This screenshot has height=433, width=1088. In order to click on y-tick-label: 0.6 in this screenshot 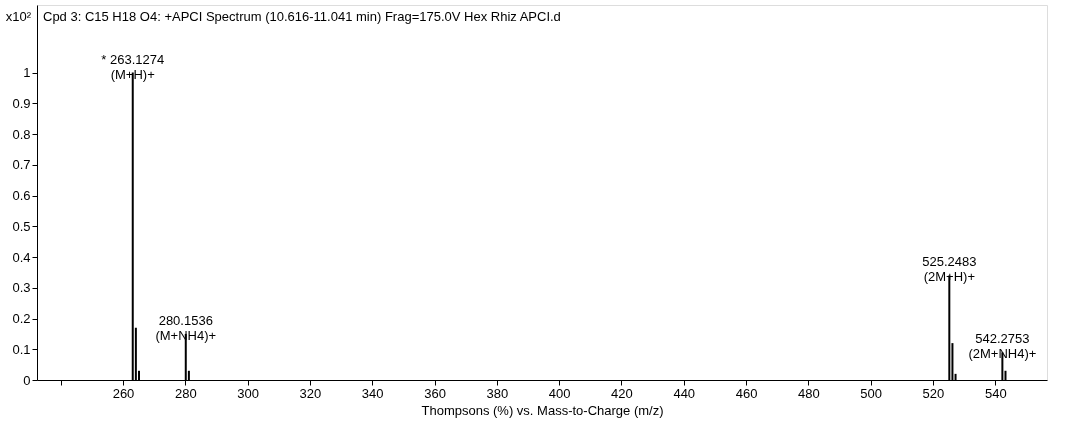, I will do `click(21, 196)`.